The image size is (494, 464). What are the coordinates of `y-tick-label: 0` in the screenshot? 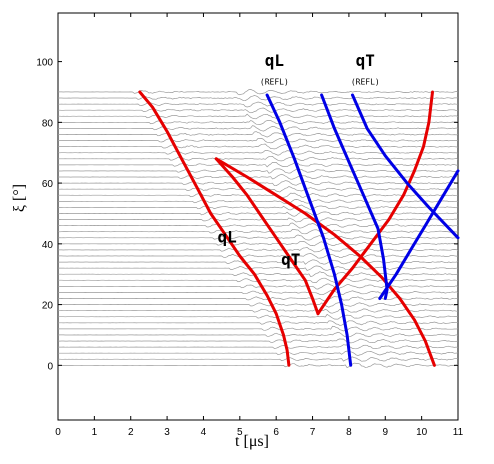 It's located at (50, 366).